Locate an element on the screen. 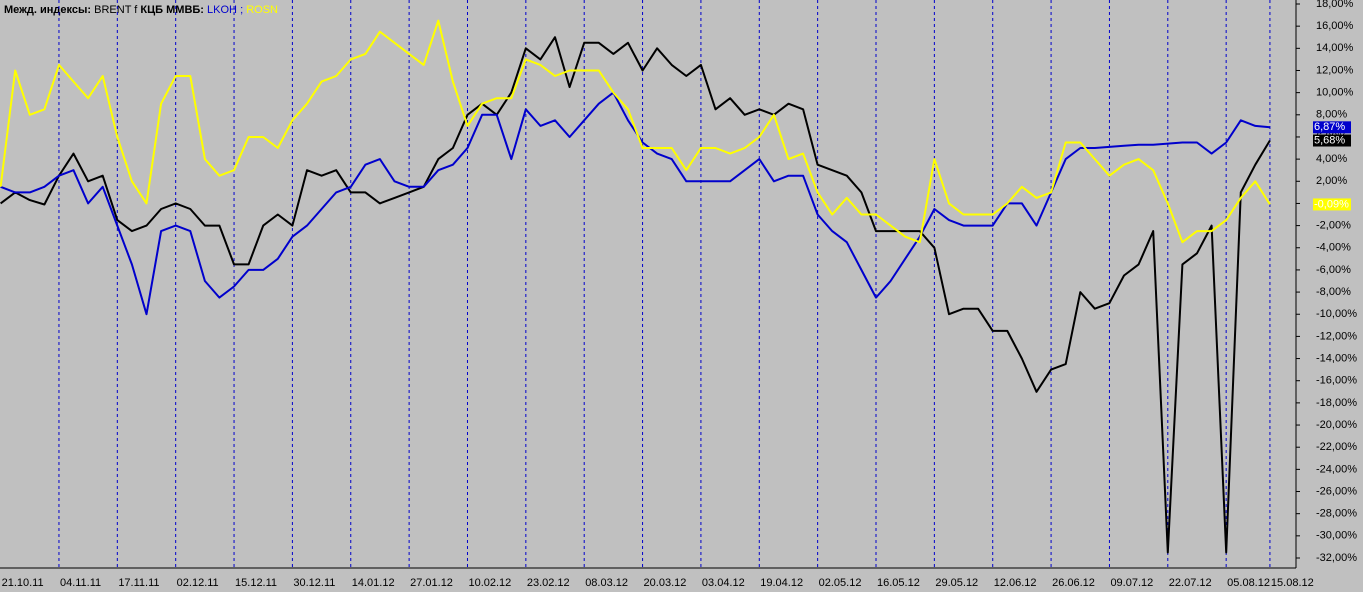  y-tick-label: -22,00% is located at coordinates (1336, 447).